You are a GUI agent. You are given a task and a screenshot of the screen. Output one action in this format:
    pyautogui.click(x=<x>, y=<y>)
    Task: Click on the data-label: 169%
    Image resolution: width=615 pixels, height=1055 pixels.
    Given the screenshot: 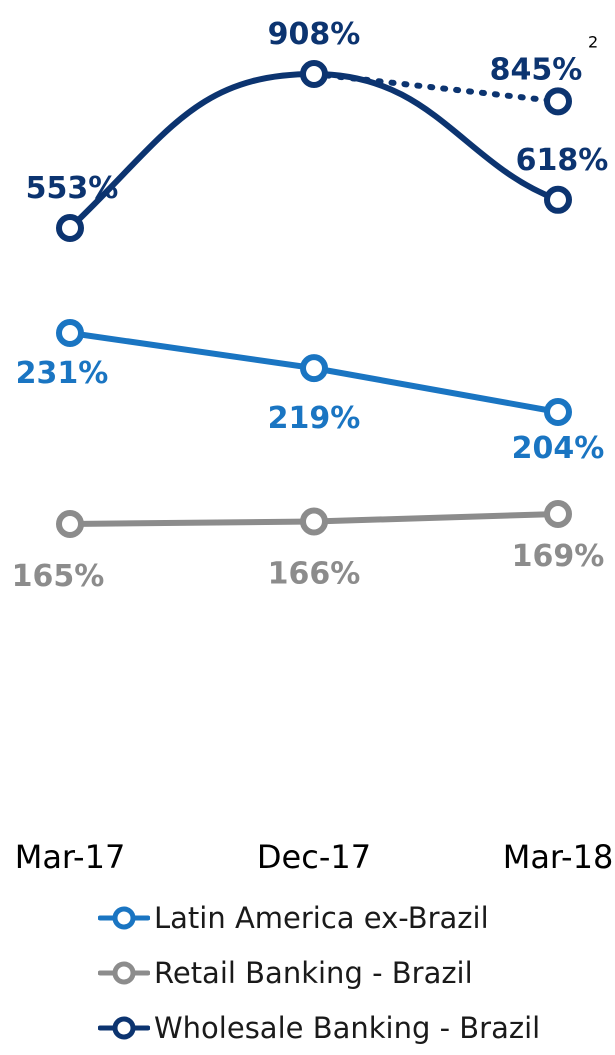 What is the action you would take?
    pyautogui.click(x=558, y=556)
    